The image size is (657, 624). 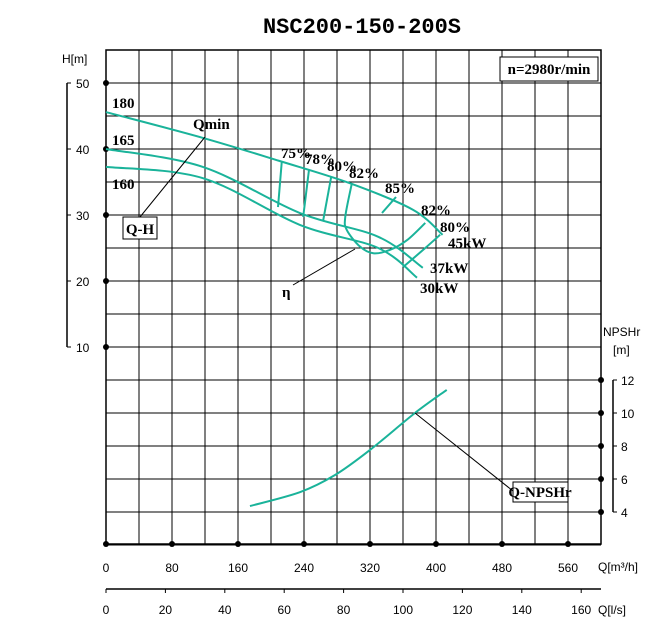 I want to click on y2-tick-label: 8, so click(x=624, y=447).